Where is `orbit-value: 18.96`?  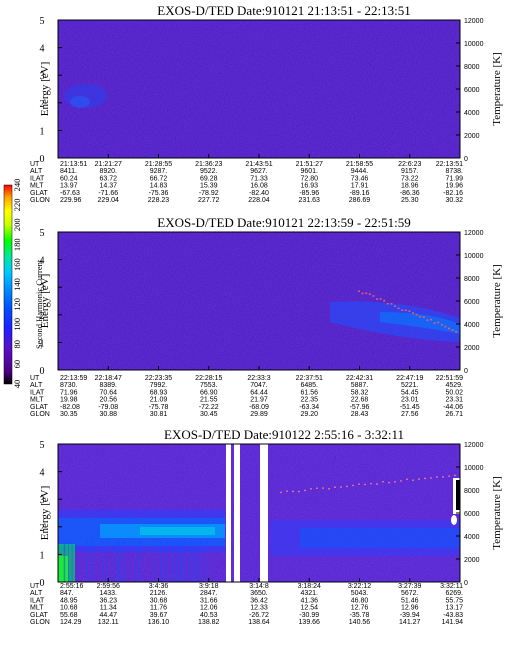
orbit-value: 18.96 is located at coordinates (410, 186).